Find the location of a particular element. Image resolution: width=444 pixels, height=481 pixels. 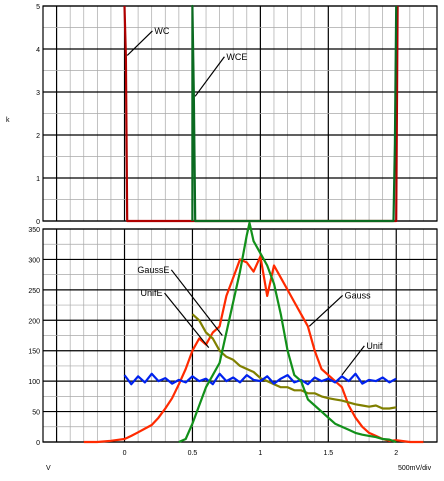

top-y-tick-label: 1 is located at coordinates (38, 179).